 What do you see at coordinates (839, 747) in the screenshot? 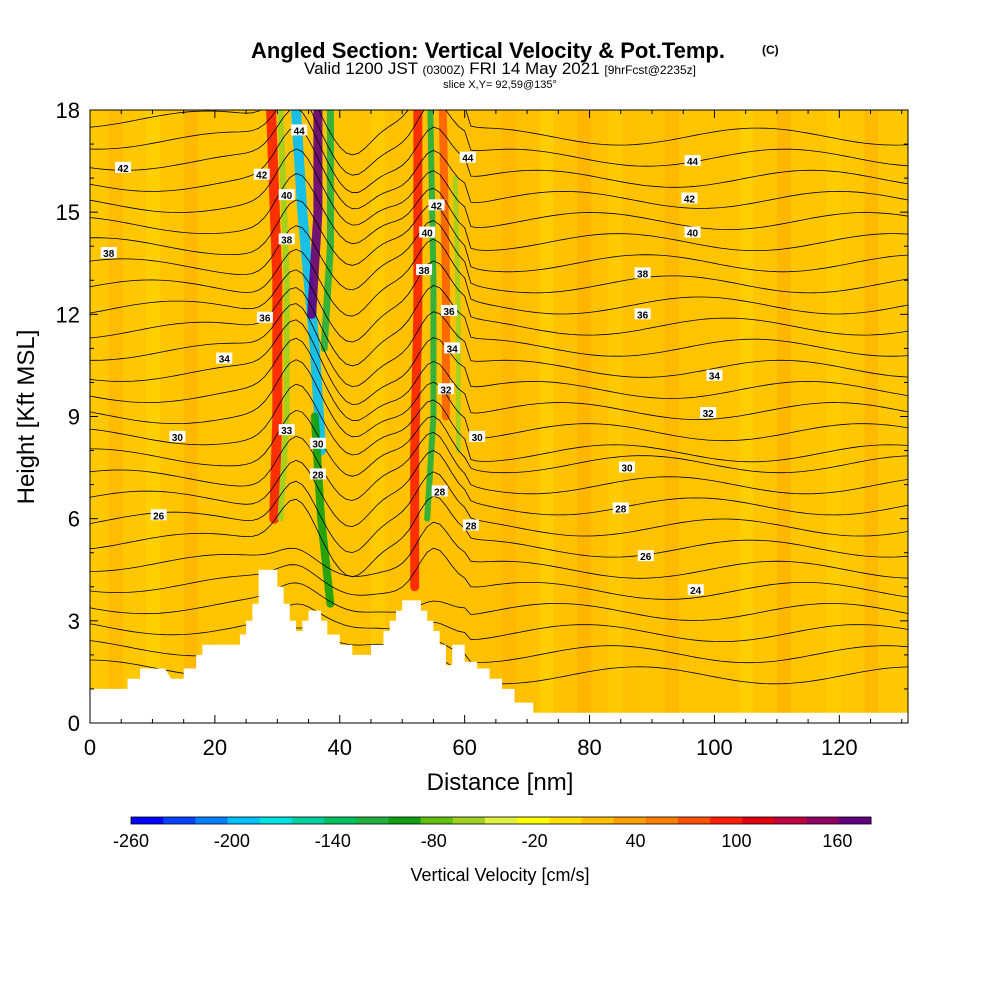
I see `x-tick-label: 120` at bounding box center [839, 747].